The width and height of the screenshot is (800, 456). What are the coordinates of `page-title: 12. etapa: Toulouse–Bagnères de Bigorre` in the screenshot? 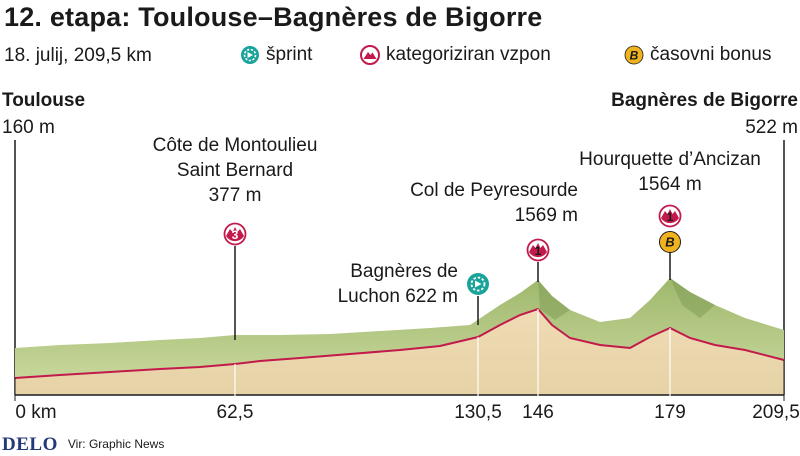 It's located at (273, 17).